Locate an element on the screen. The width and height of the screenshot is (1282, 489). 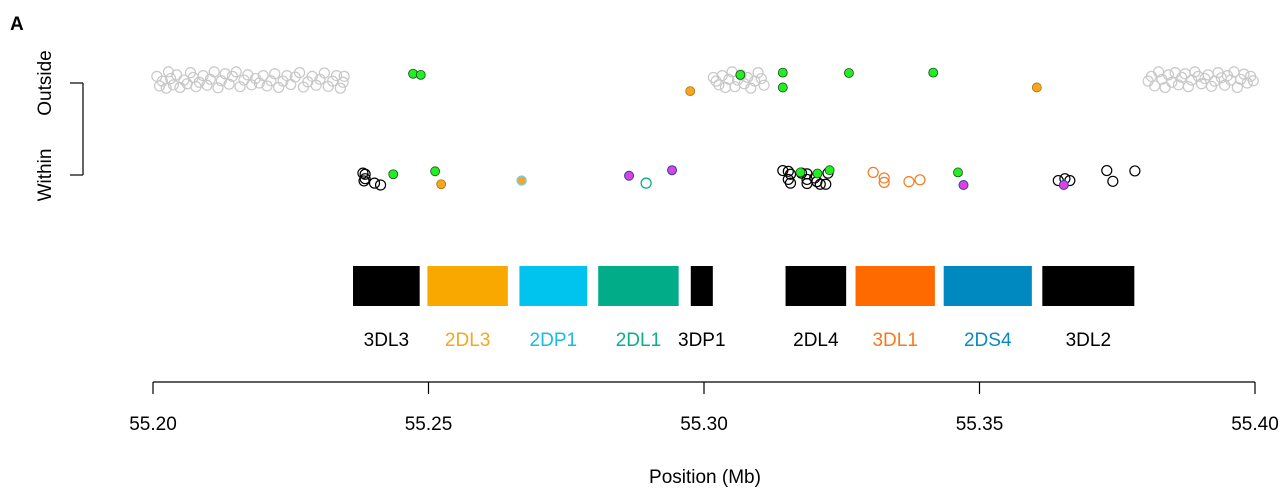
gene-label: 3DL2 is located at coordinates (1088, 340).